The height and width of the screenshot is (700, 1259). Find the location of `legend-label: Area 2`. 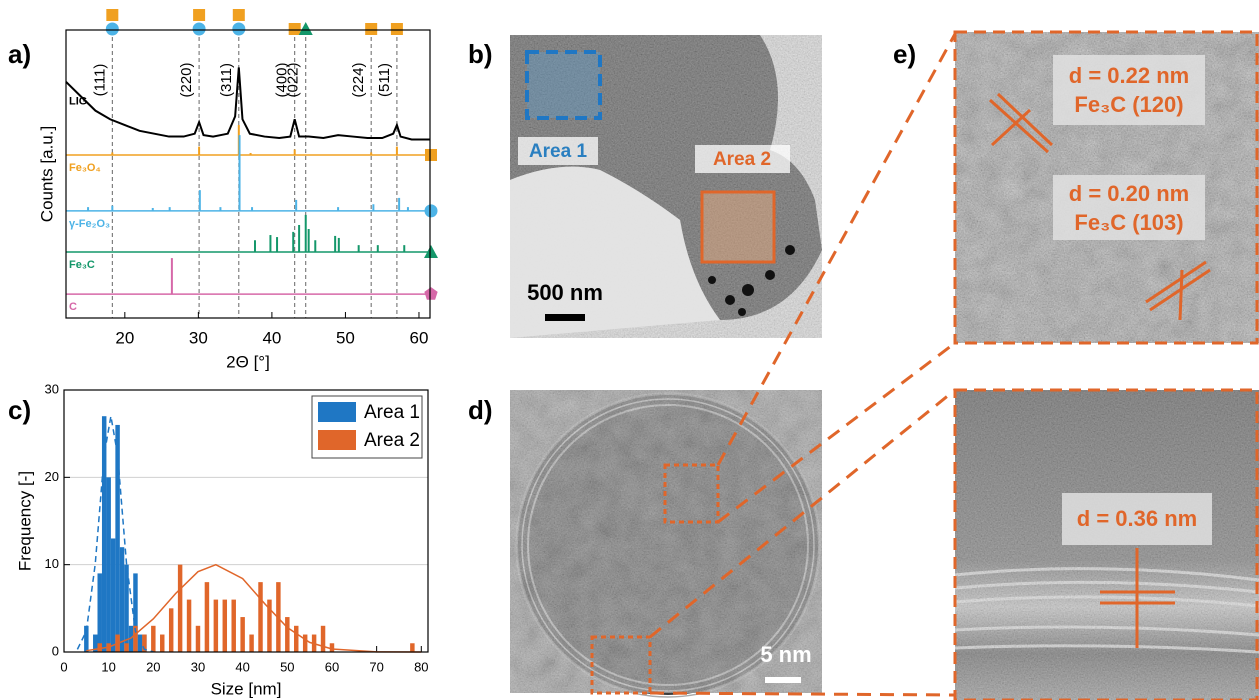

legend-label: Area 2 is located at coordinates (392, 440).